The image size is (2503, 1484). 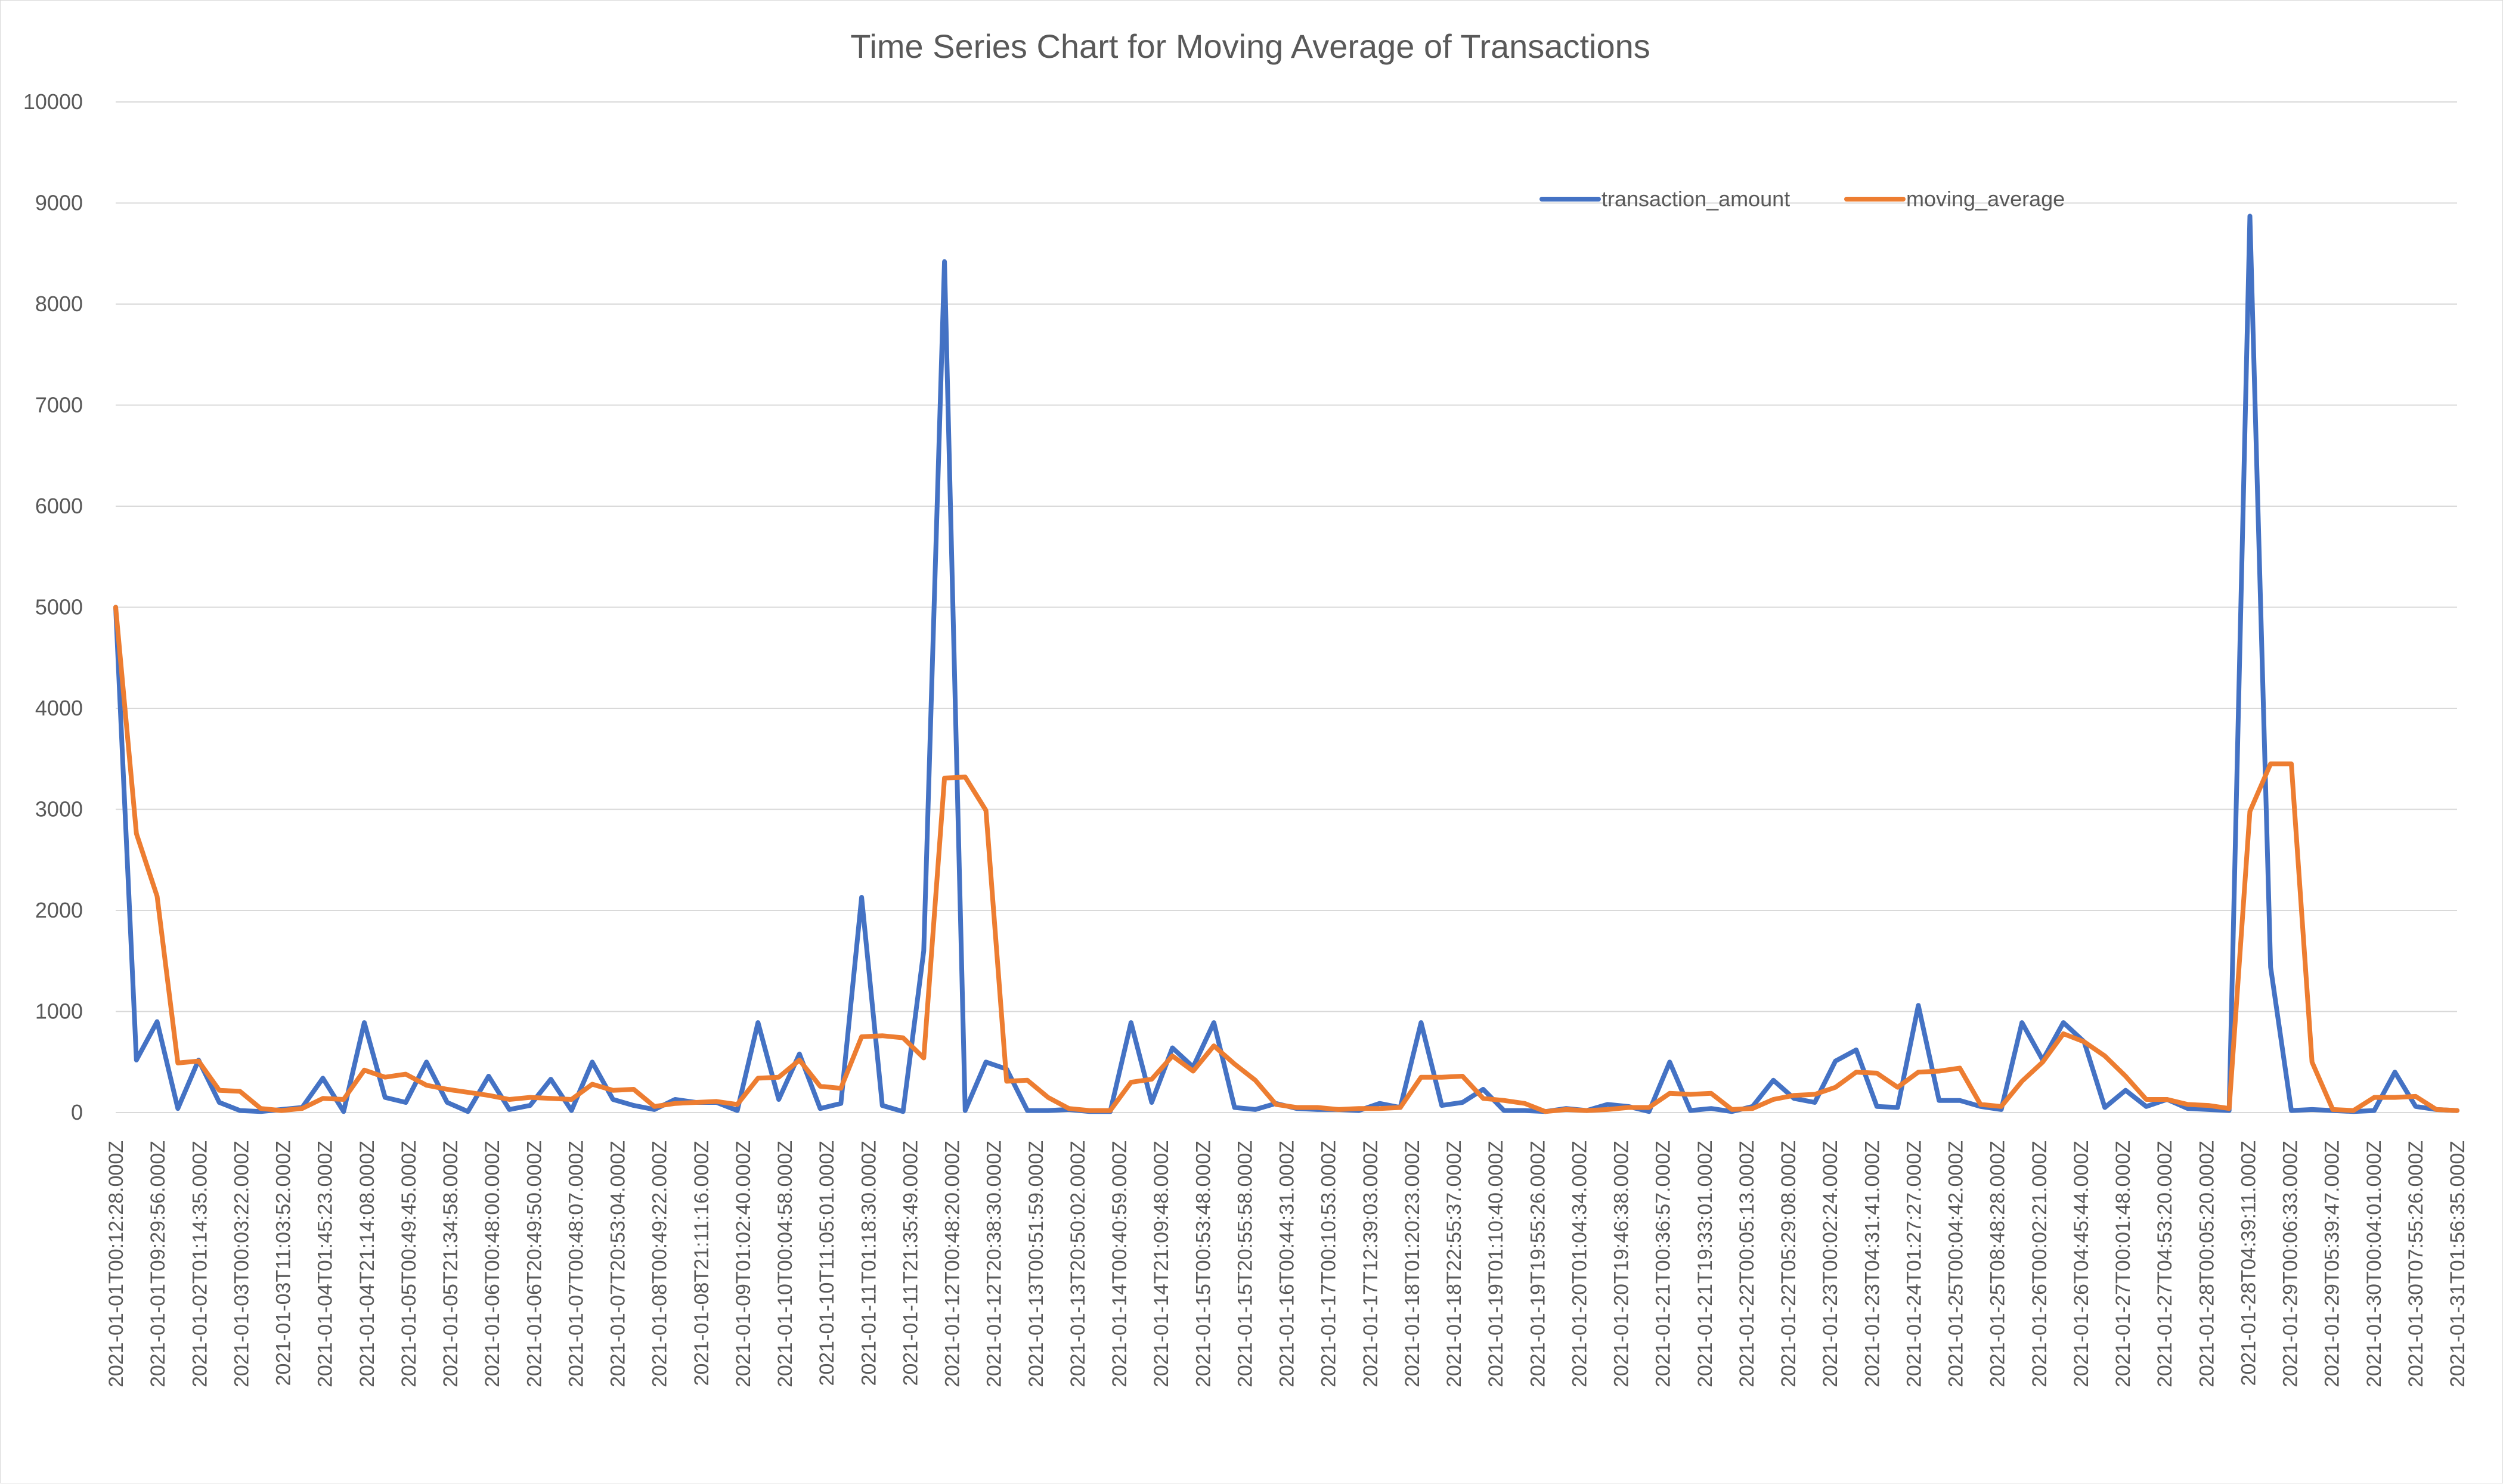 I want to click on x-tick-label: 2021-01-31T01:56:35.000Z, so click(x=2457, y=1264).